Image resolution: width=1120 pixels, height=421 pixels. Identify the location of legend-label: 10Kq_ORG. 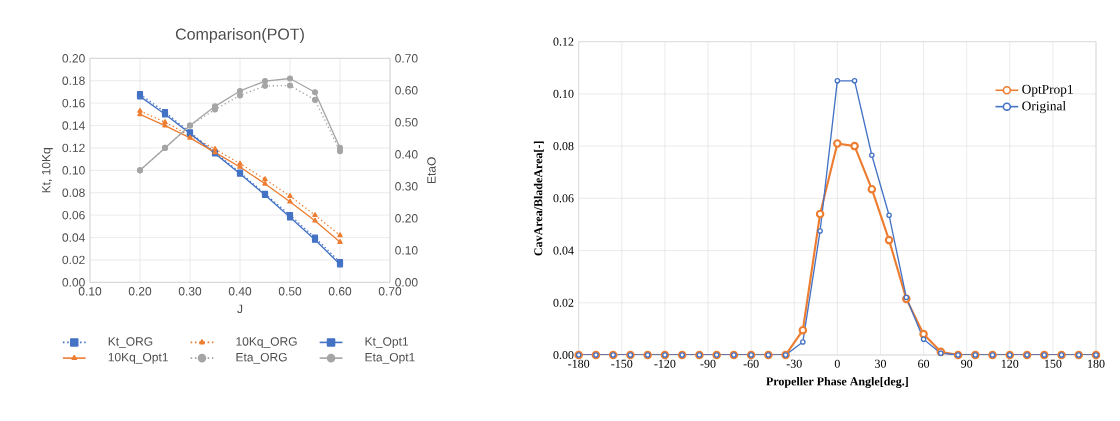
(266, 343).